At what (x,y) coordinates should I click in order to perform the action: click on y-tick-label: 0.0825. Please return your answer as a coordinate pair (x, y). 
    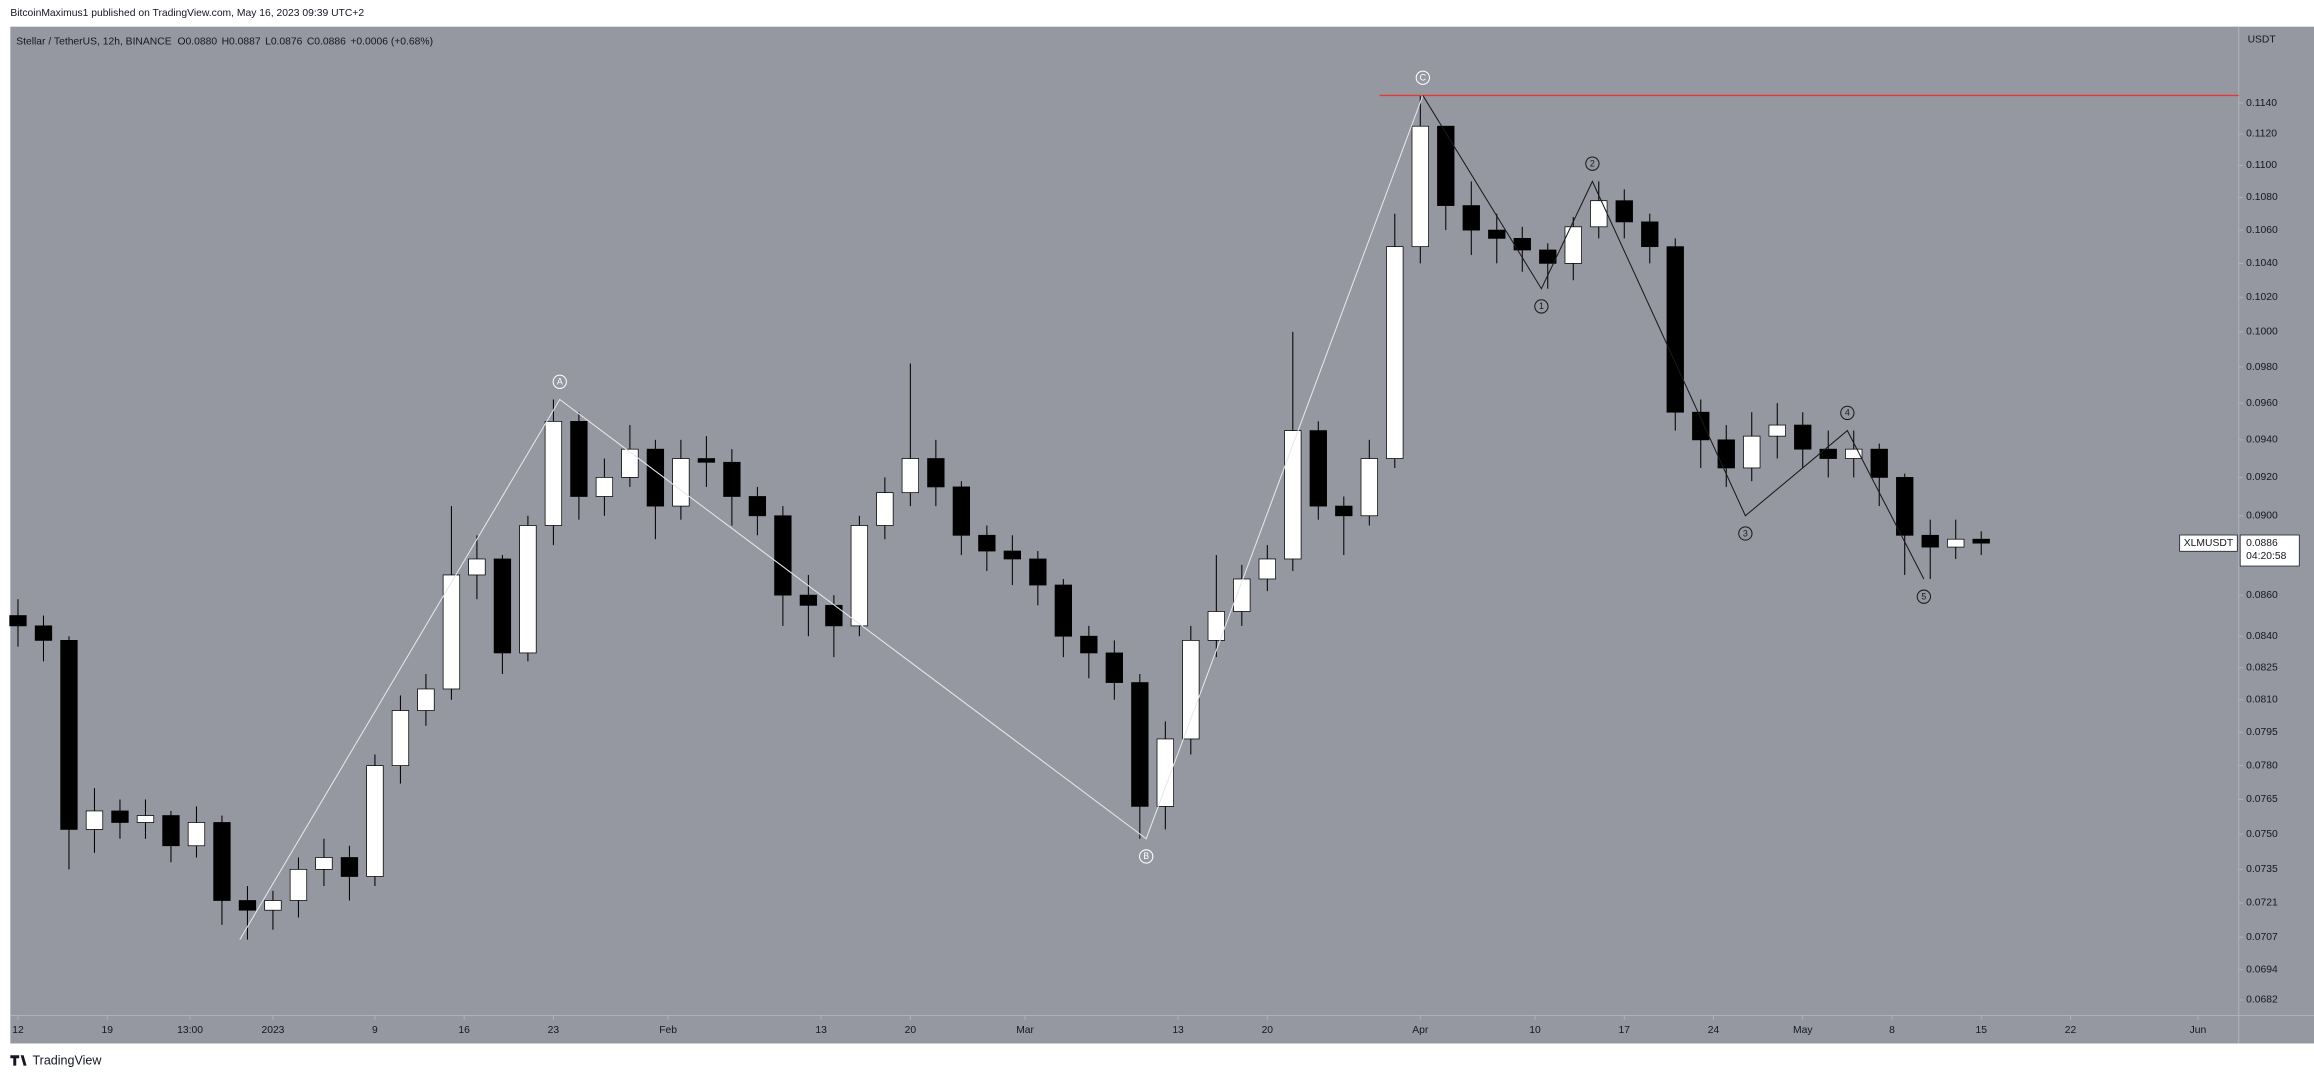
    Looking at the image, I should click on (2262, 667).